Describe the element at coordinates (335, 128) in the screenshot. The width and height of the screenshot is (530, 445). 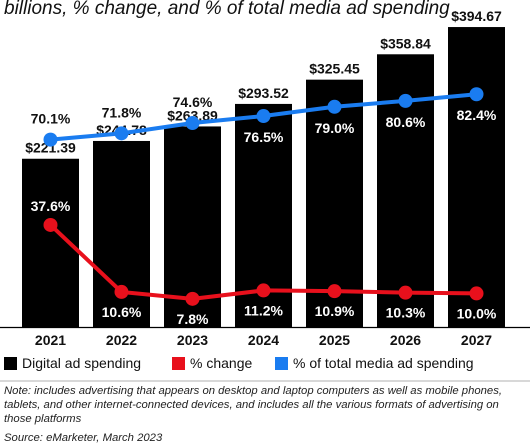
I see `line-value-label: 79.0%` at that location.